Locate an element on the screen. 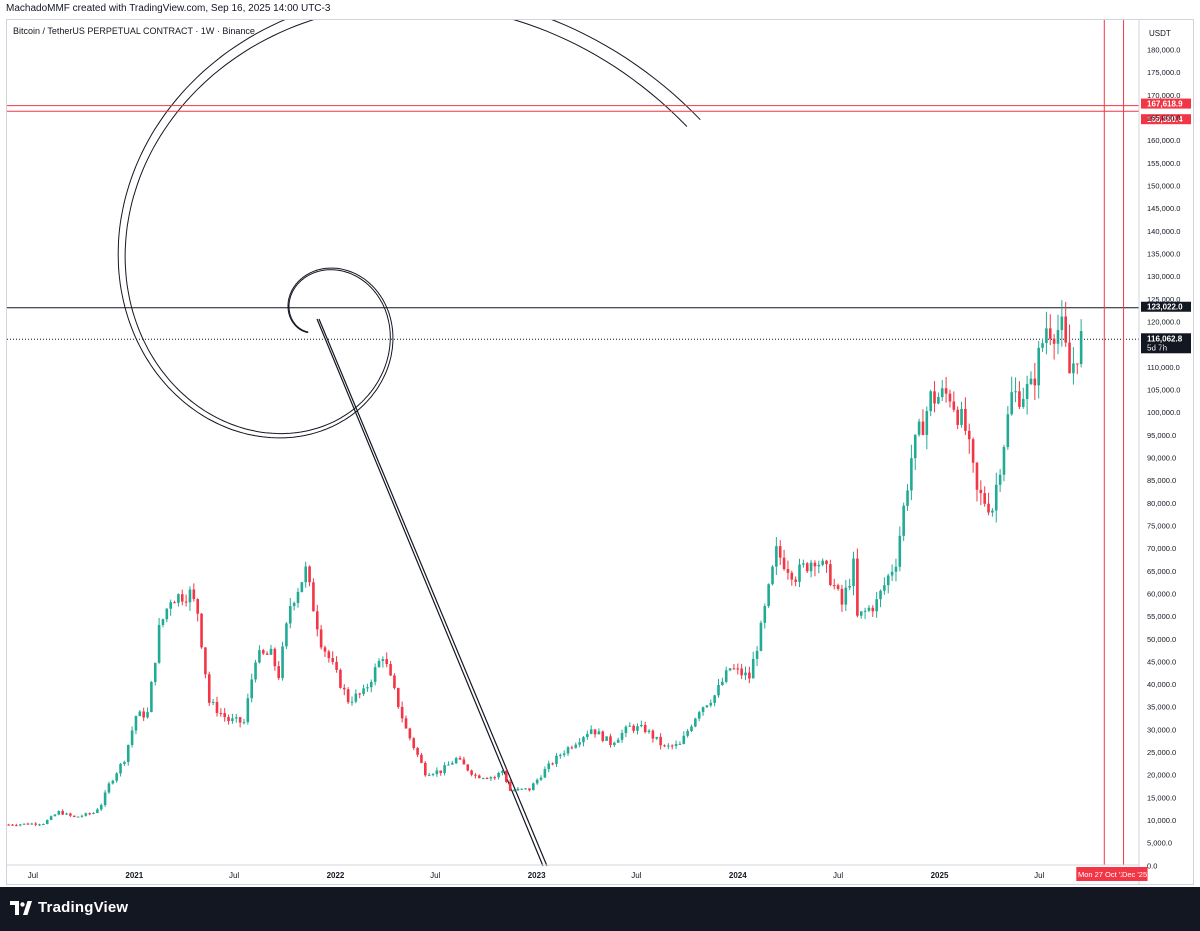 This screenshot has width=1200, height=931. price-tick-label: 170,000.0 is located at coordinates (1163, 95).